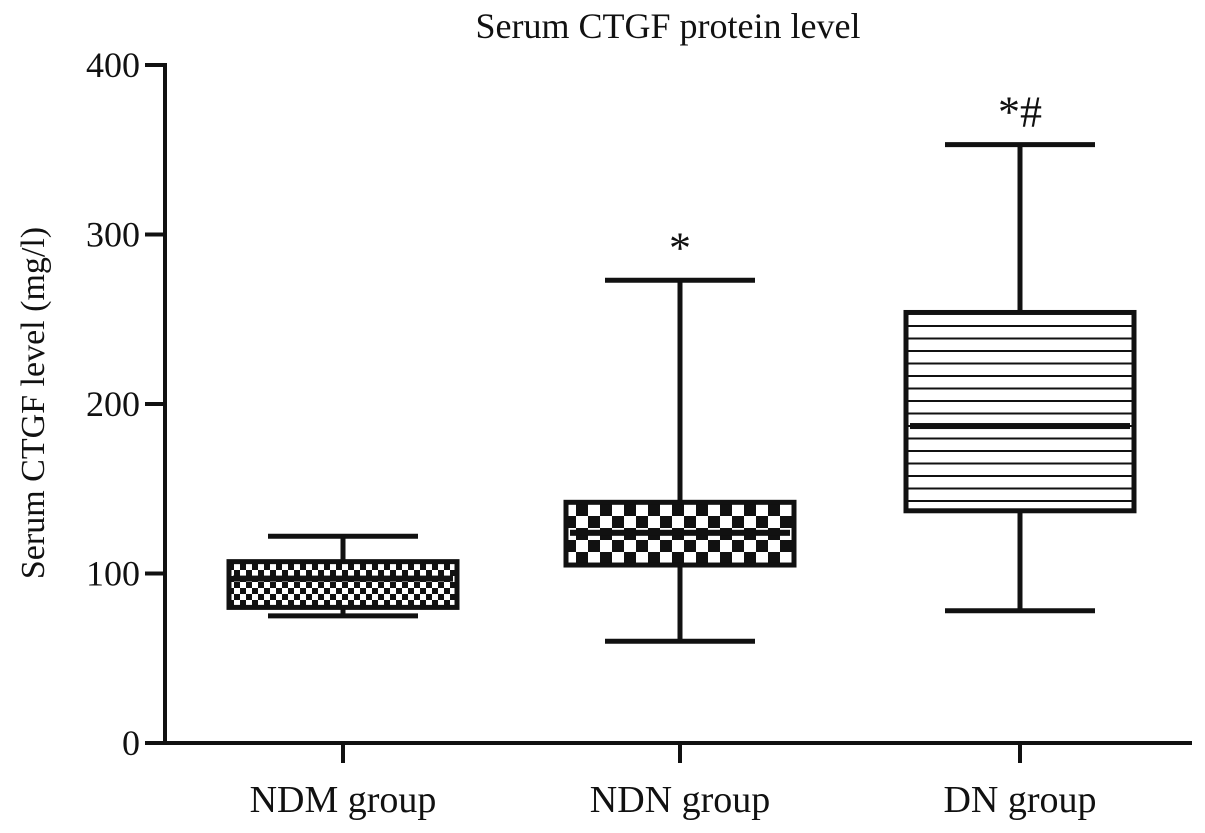 The image size is (1205, 833). What do you see at coordinates (668, 26) in the screenshot?
I see `chart-title: Serum CTGF protein level` at bounding box center [668, 26].